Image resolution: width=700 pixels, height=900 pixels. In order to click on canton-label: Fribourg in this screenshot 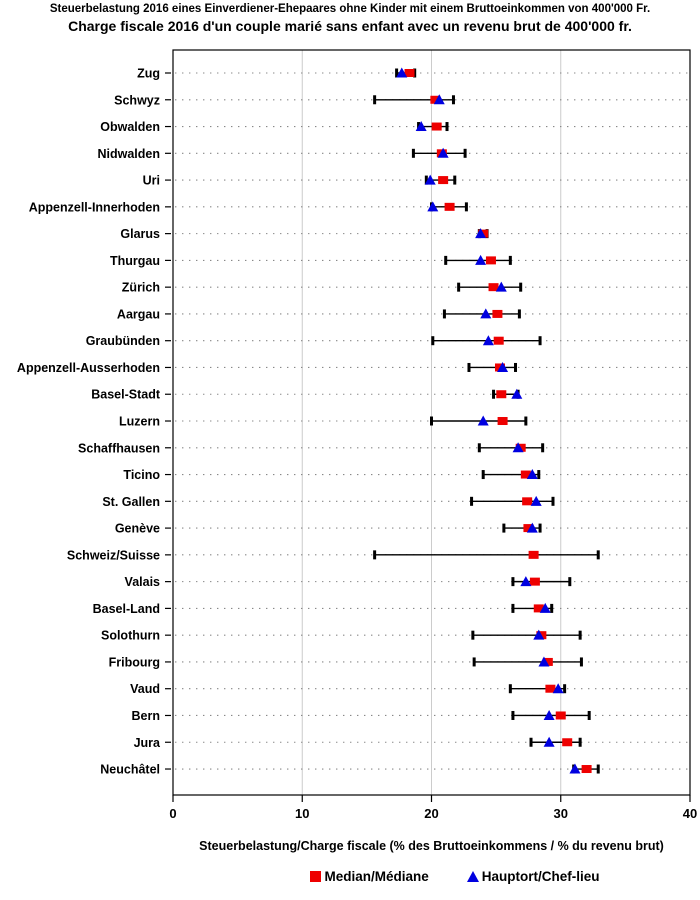, I will do `click(134, 662)`.